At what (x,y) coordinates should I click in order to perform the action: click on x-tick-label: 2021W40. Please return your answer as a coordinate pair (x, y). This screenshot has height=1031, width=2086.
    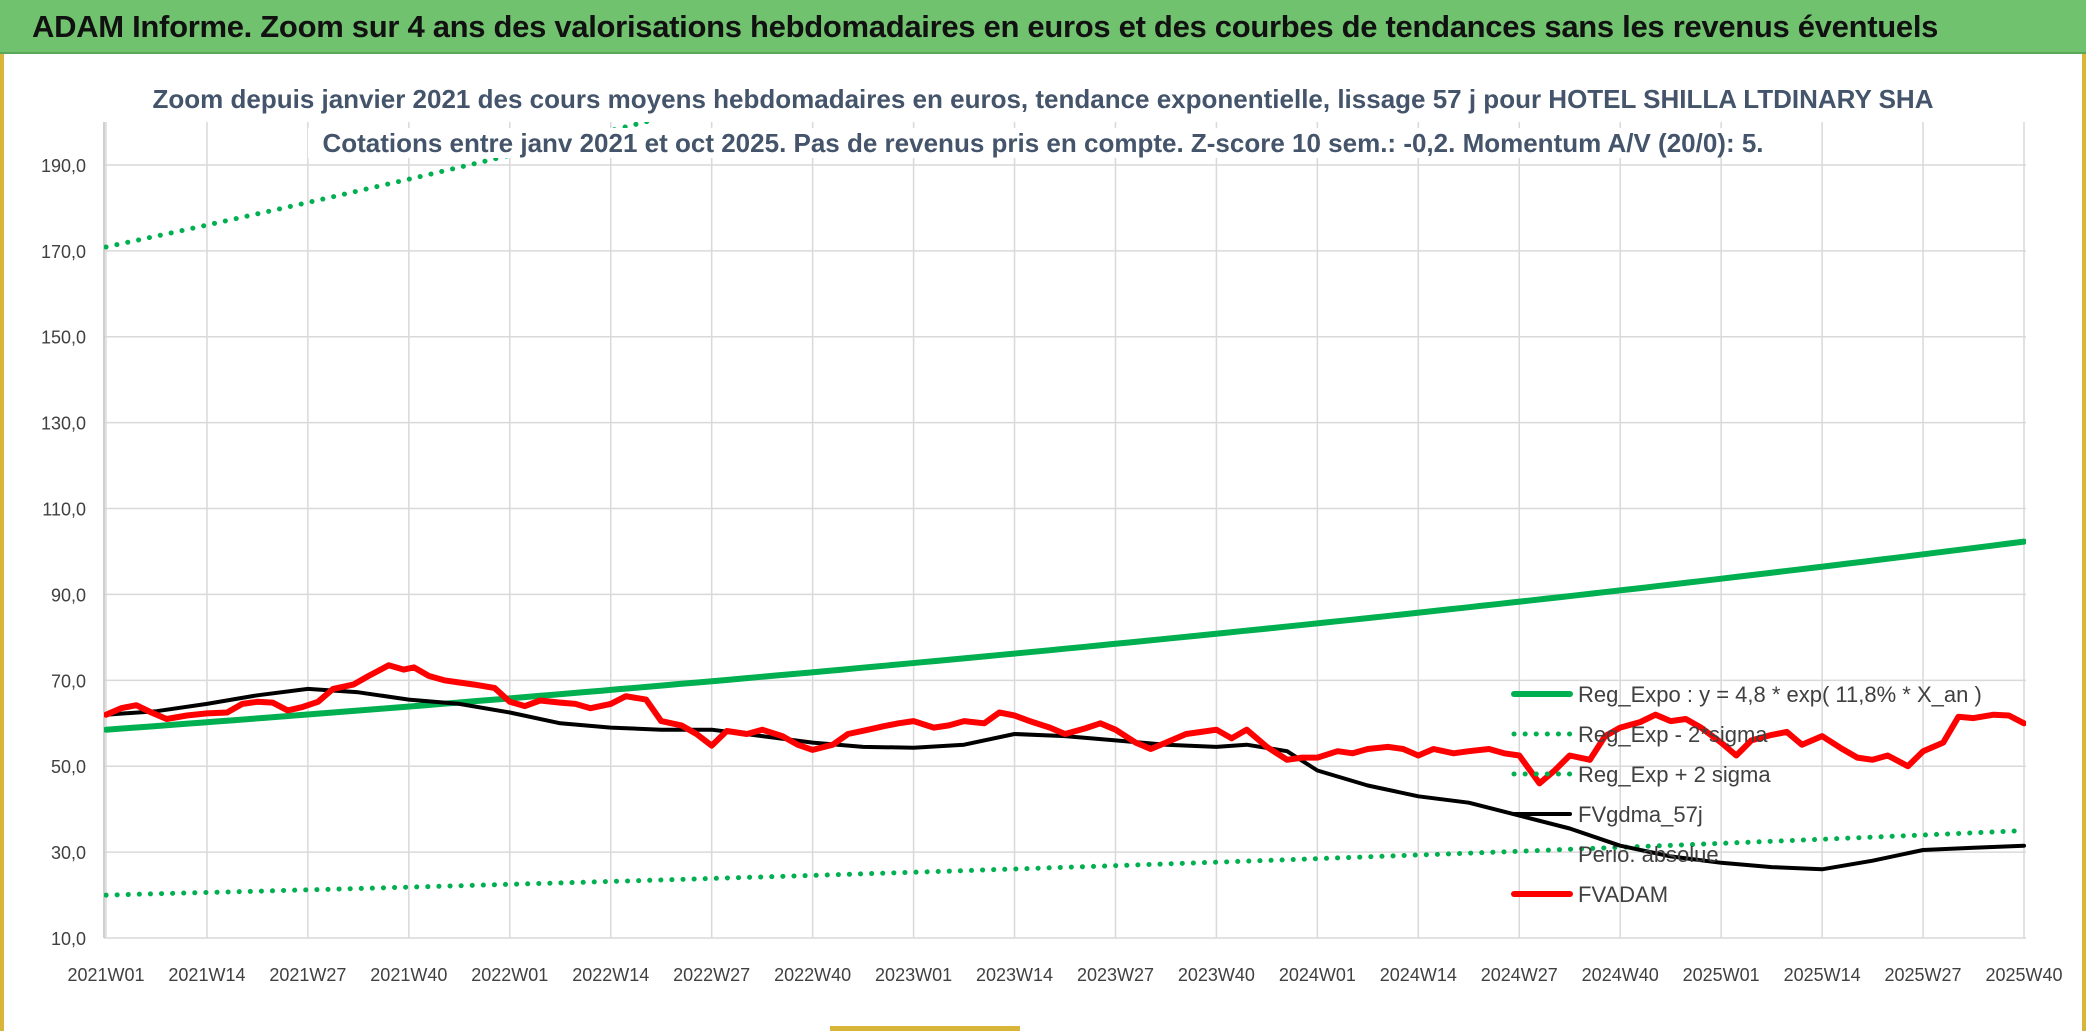
    Looking at the image, I should click on (408, 975).